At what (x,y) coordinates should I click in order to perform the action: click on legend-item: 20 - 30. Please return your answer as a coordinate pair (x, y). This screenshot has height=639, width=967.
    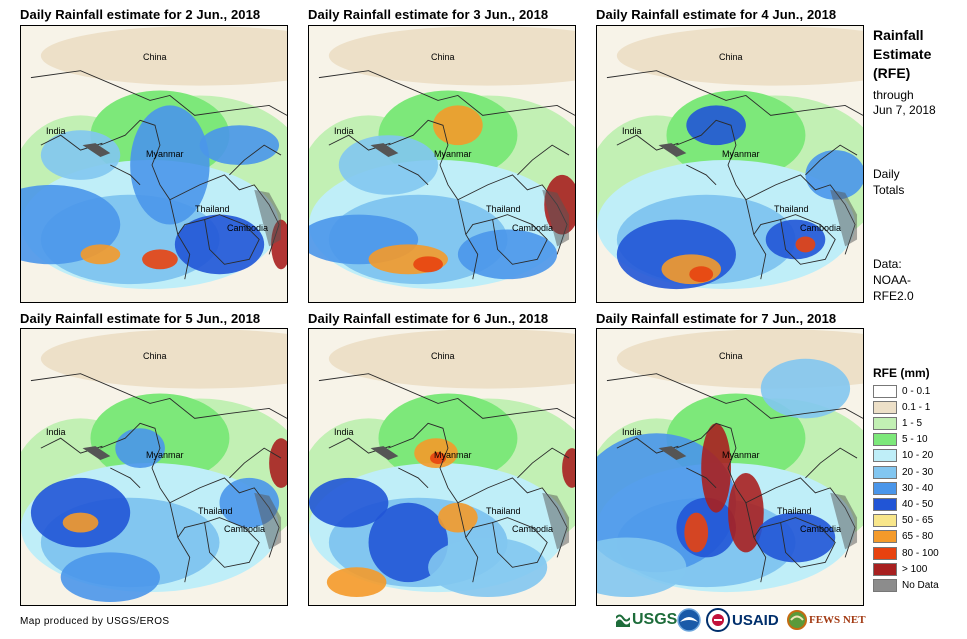
    Looking at the image, I should click on (903, 472).